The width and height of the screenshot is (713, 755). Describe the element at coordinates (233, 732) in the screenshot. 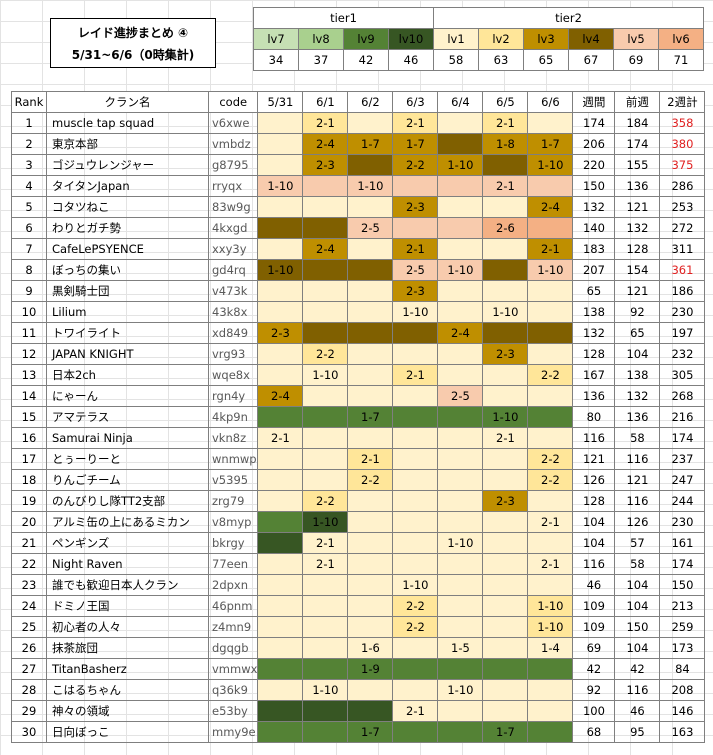

I see `clan-code-cell: mmy9e` at that location.